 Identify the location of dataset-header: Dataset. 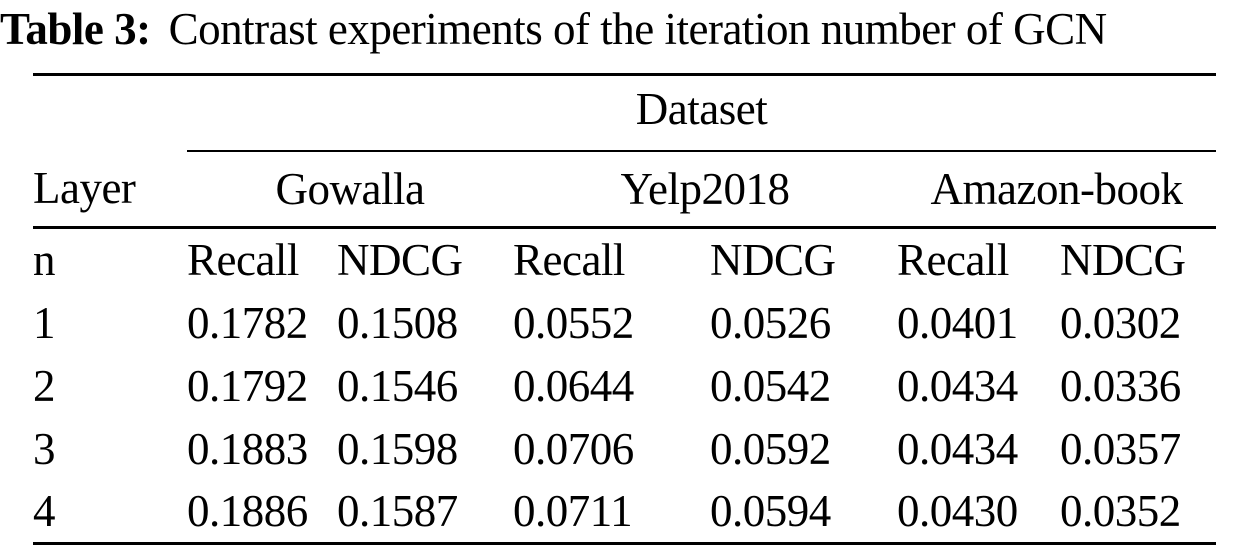
(701, 113).